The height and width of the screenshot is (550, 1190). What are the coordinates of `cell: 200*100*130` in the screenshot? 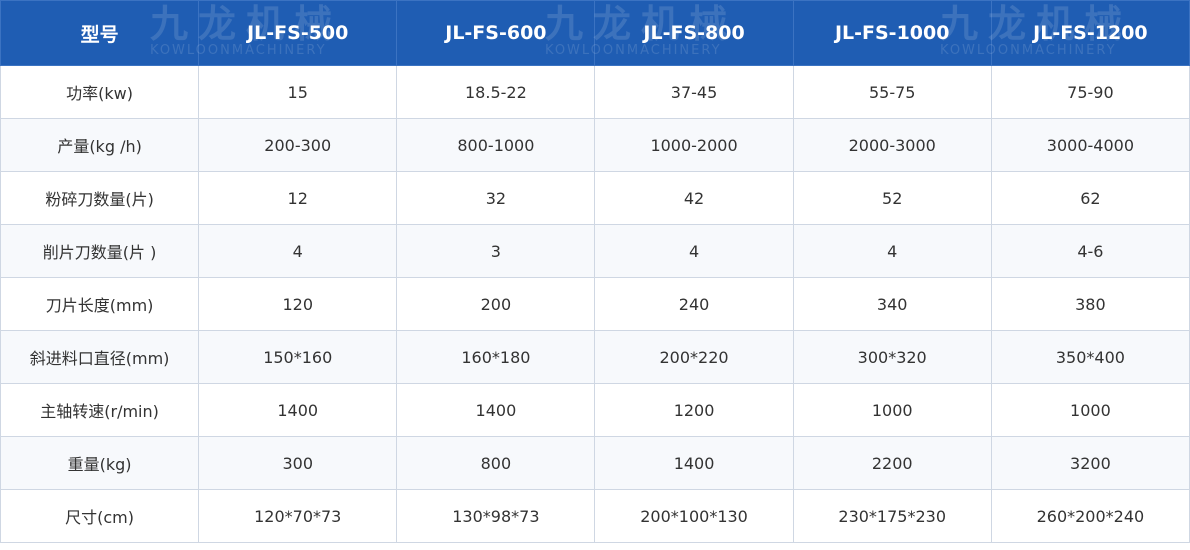 It's located at (694, 516).